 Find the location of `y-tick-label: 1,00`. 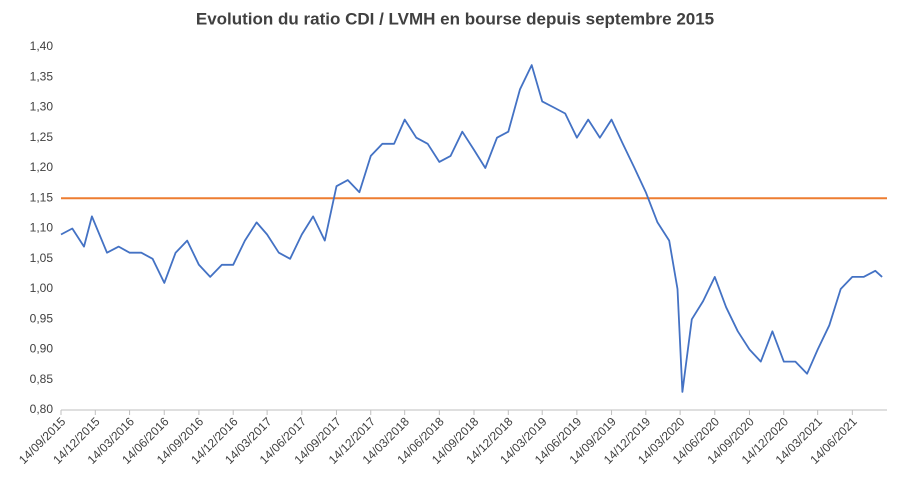

y-tick-label: 1,00 is located at coordinates (42, 288).